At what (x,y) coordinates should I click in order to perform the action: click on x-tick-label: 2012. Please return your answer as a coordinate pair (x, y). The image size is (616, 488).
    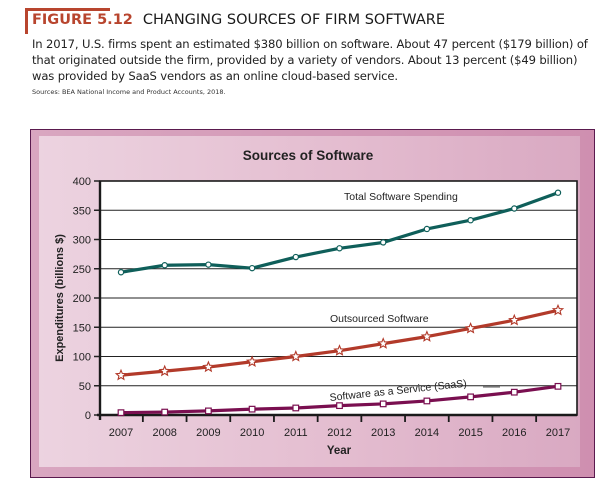
    Looking at the image, I should click on (339, 433).